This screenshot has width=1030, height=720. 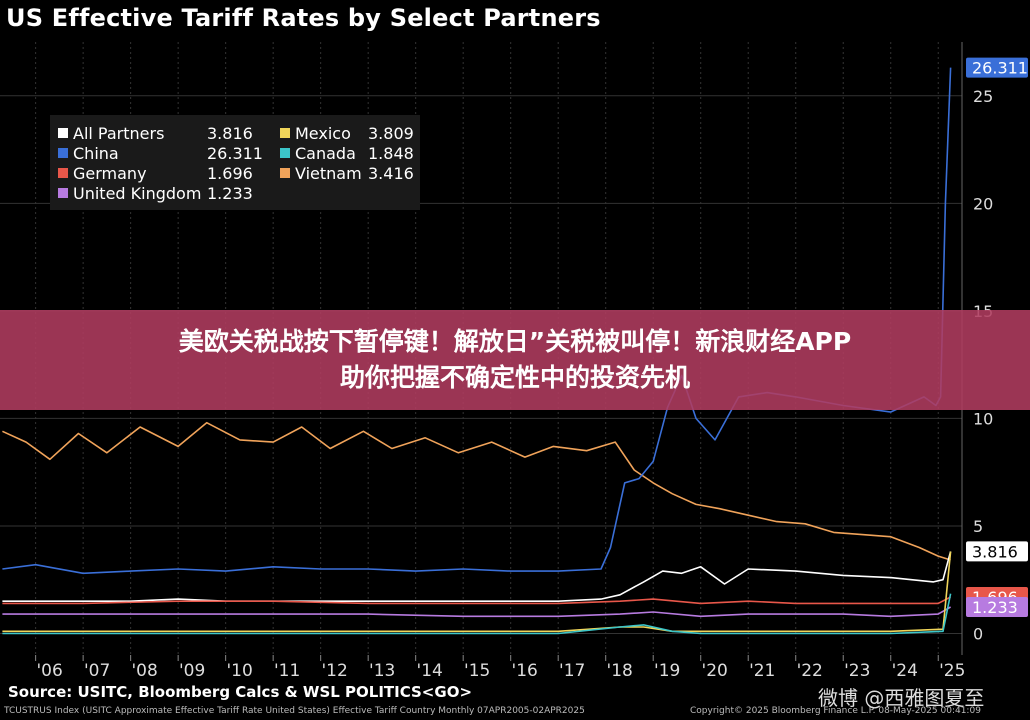 What do you see at coordinates (525, 670) in the screenshot?
I see `x-tick-label: '16` at bounding box center [525, 670].